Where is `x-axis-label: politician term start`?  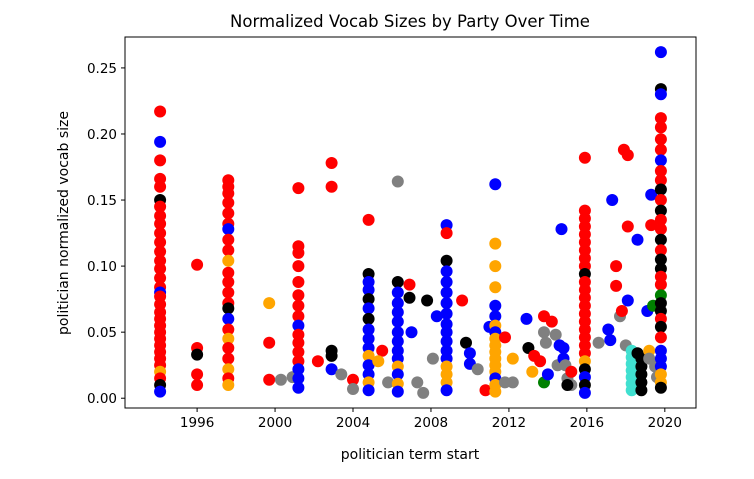
x-axis-label: politician term start is located at coordinates (410, 455).